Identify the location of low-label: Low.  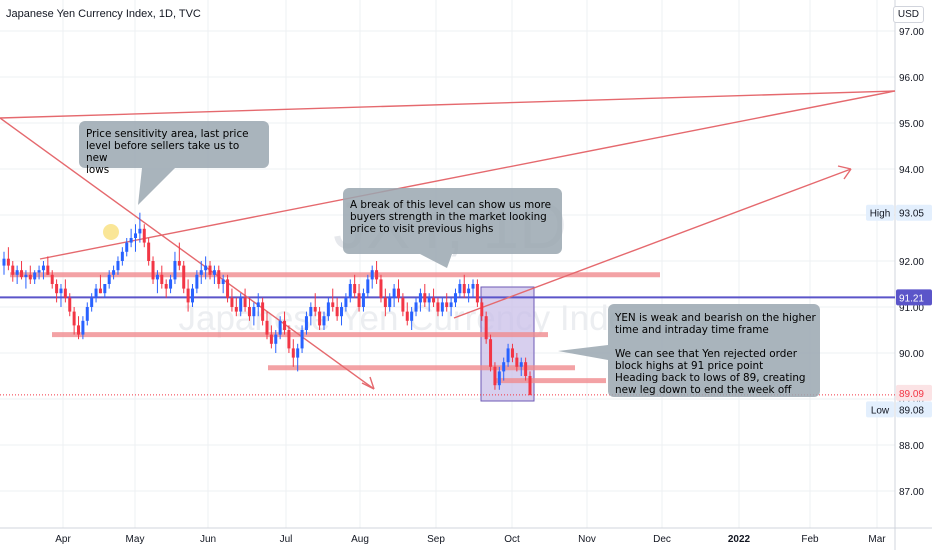
(880, 410).